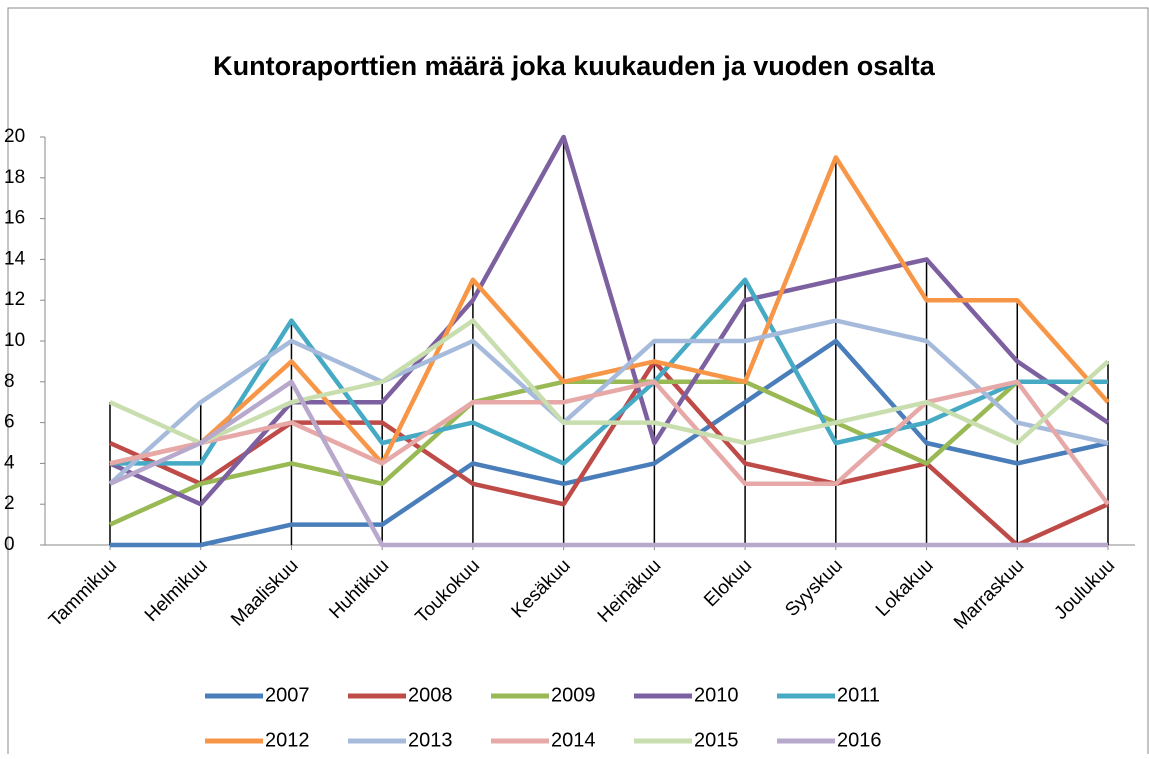 The width and height of the screenshot is (1149, 759). What do you see at coordinates (9, 381) in the screenshot?
I see `y-tick-label: 8` at bounding box center [9, 381].